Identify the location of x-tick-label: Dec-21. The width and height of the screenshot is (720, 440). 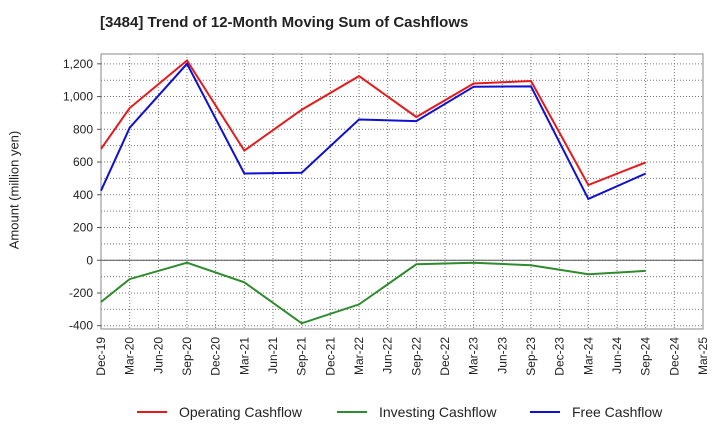
(330, 356).